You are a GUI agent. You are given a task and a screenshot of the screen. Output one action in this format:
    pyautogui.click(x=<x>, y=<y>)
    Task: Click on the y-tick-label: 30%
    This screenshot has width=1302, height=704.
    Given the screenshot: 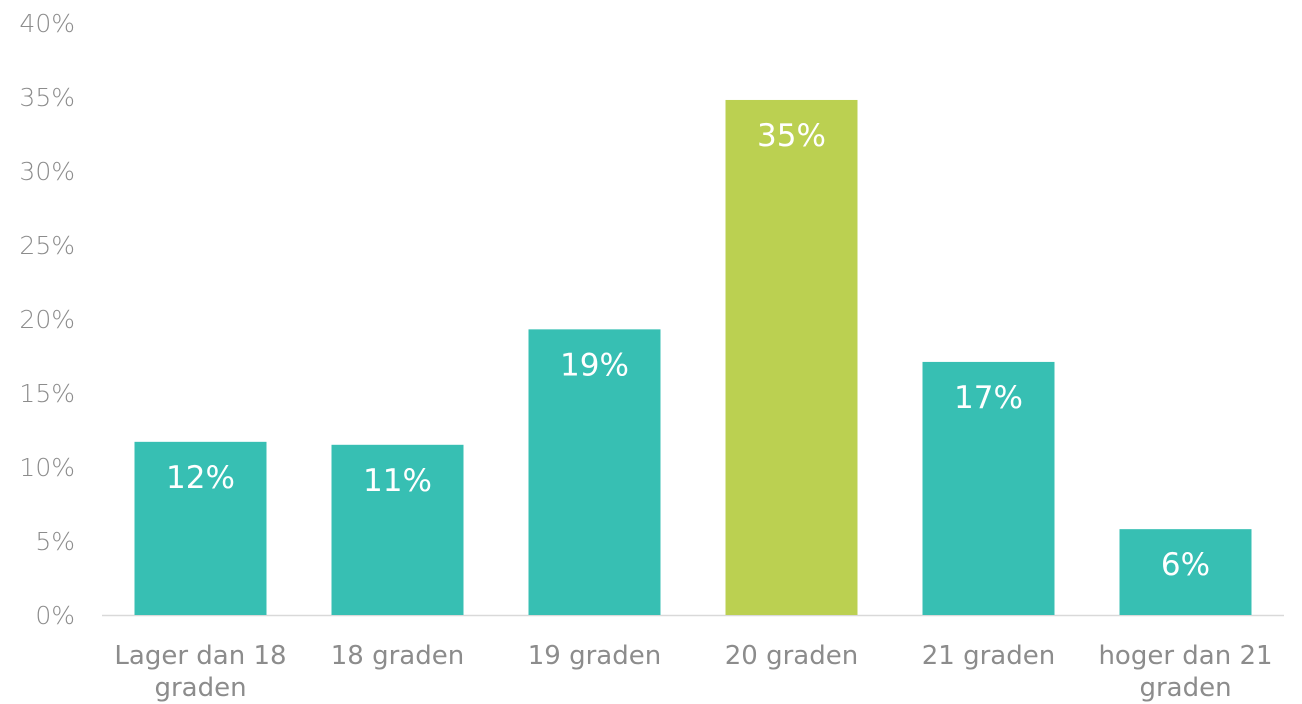 What is the action you would take?
    pyautogui.click(x=47, y=171)
    